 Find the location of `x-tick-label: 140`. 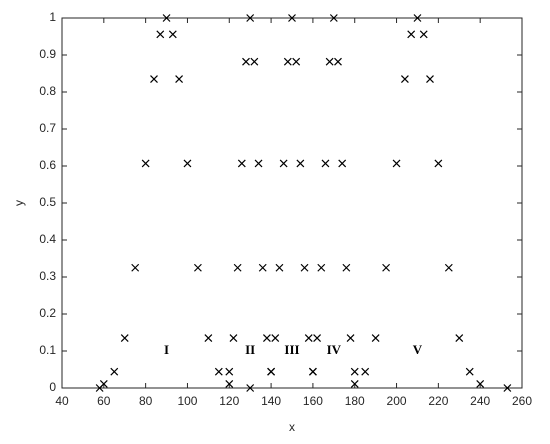

x-tick-label: 140 is located at coordinates (271, 401).